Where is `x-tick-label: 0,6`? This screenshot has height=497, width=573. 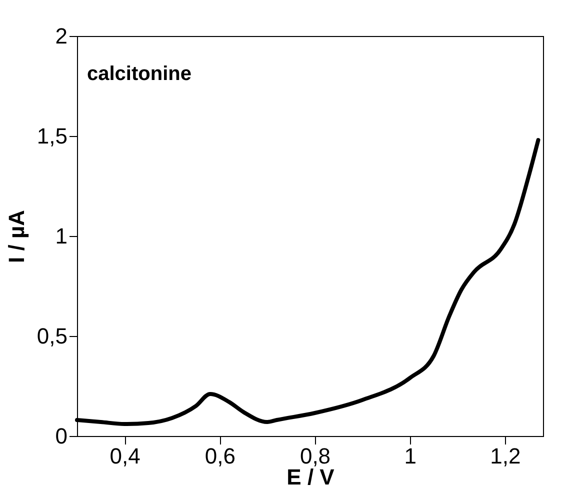
x-tick-label: 0,6 is located at coordinates (220, 456).